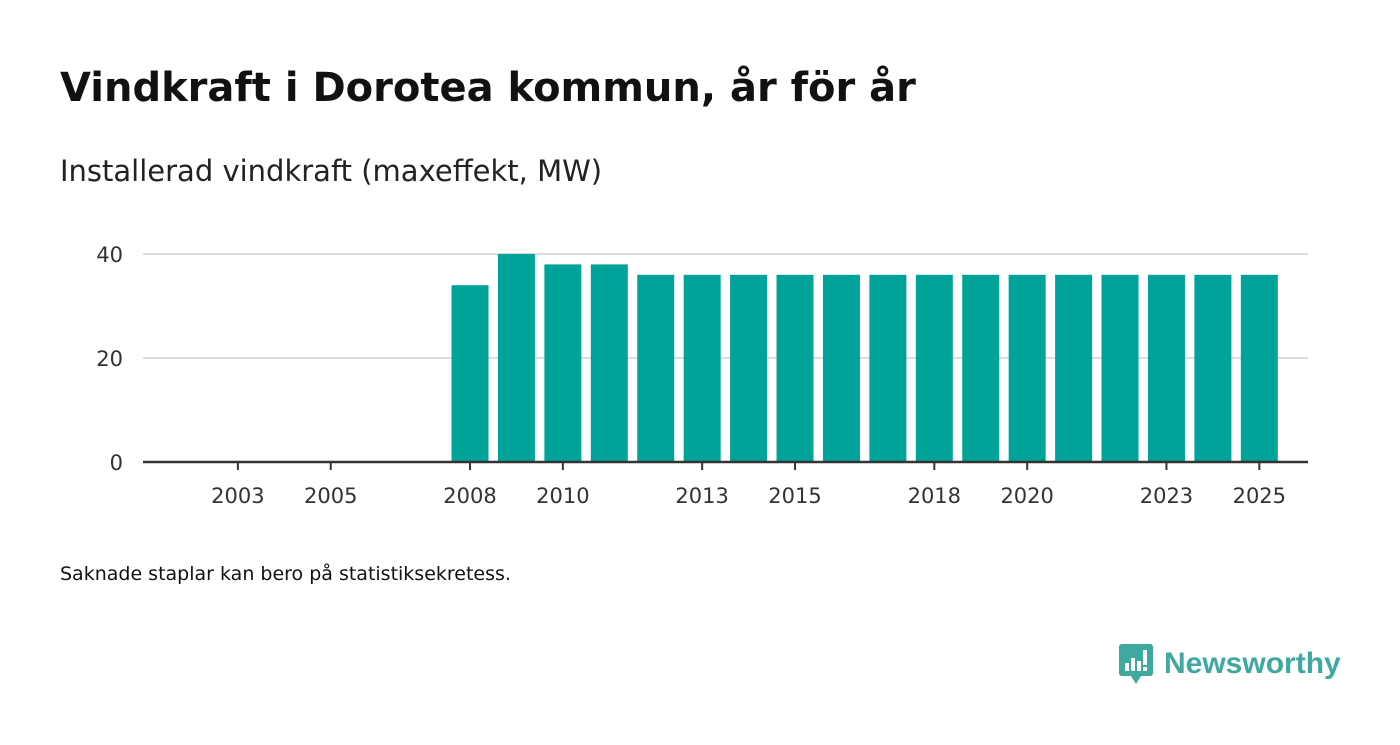 This screenshot has width=1400, height=745. I want to click on bar-2023, so click(1166, 368).